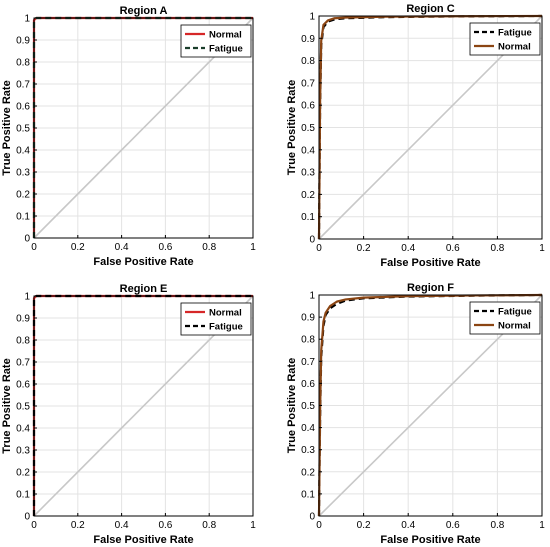 The height and width of the screenshot is (547, 550). Describe the element at coordinates (430, 9) in the screenshot. I see `chart-title: Region C` at that location.